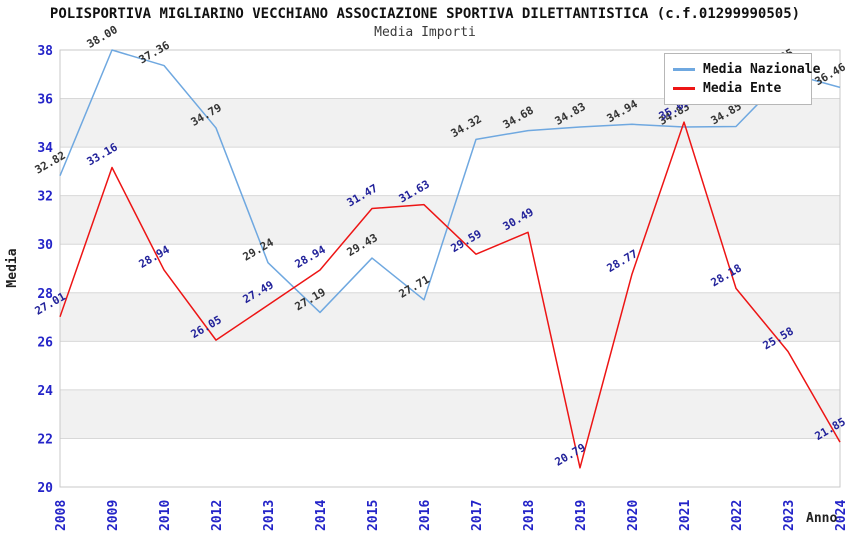 This screenshot has width=850, height=550. I want to click on y-tick-label: 36, so click(45, 100).